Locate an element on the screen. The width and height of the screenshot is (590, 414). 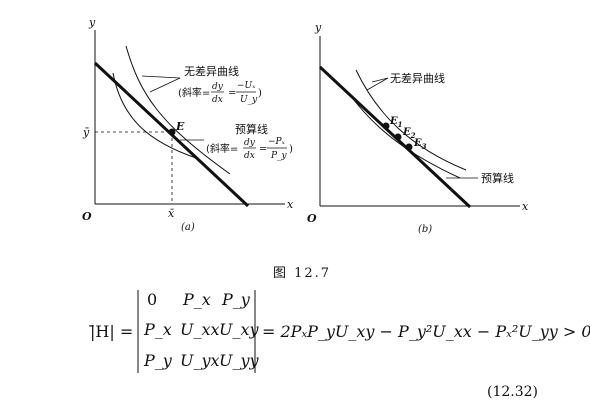
panel-a-budget-label: 预算线 is located at coordinates (251, 129).